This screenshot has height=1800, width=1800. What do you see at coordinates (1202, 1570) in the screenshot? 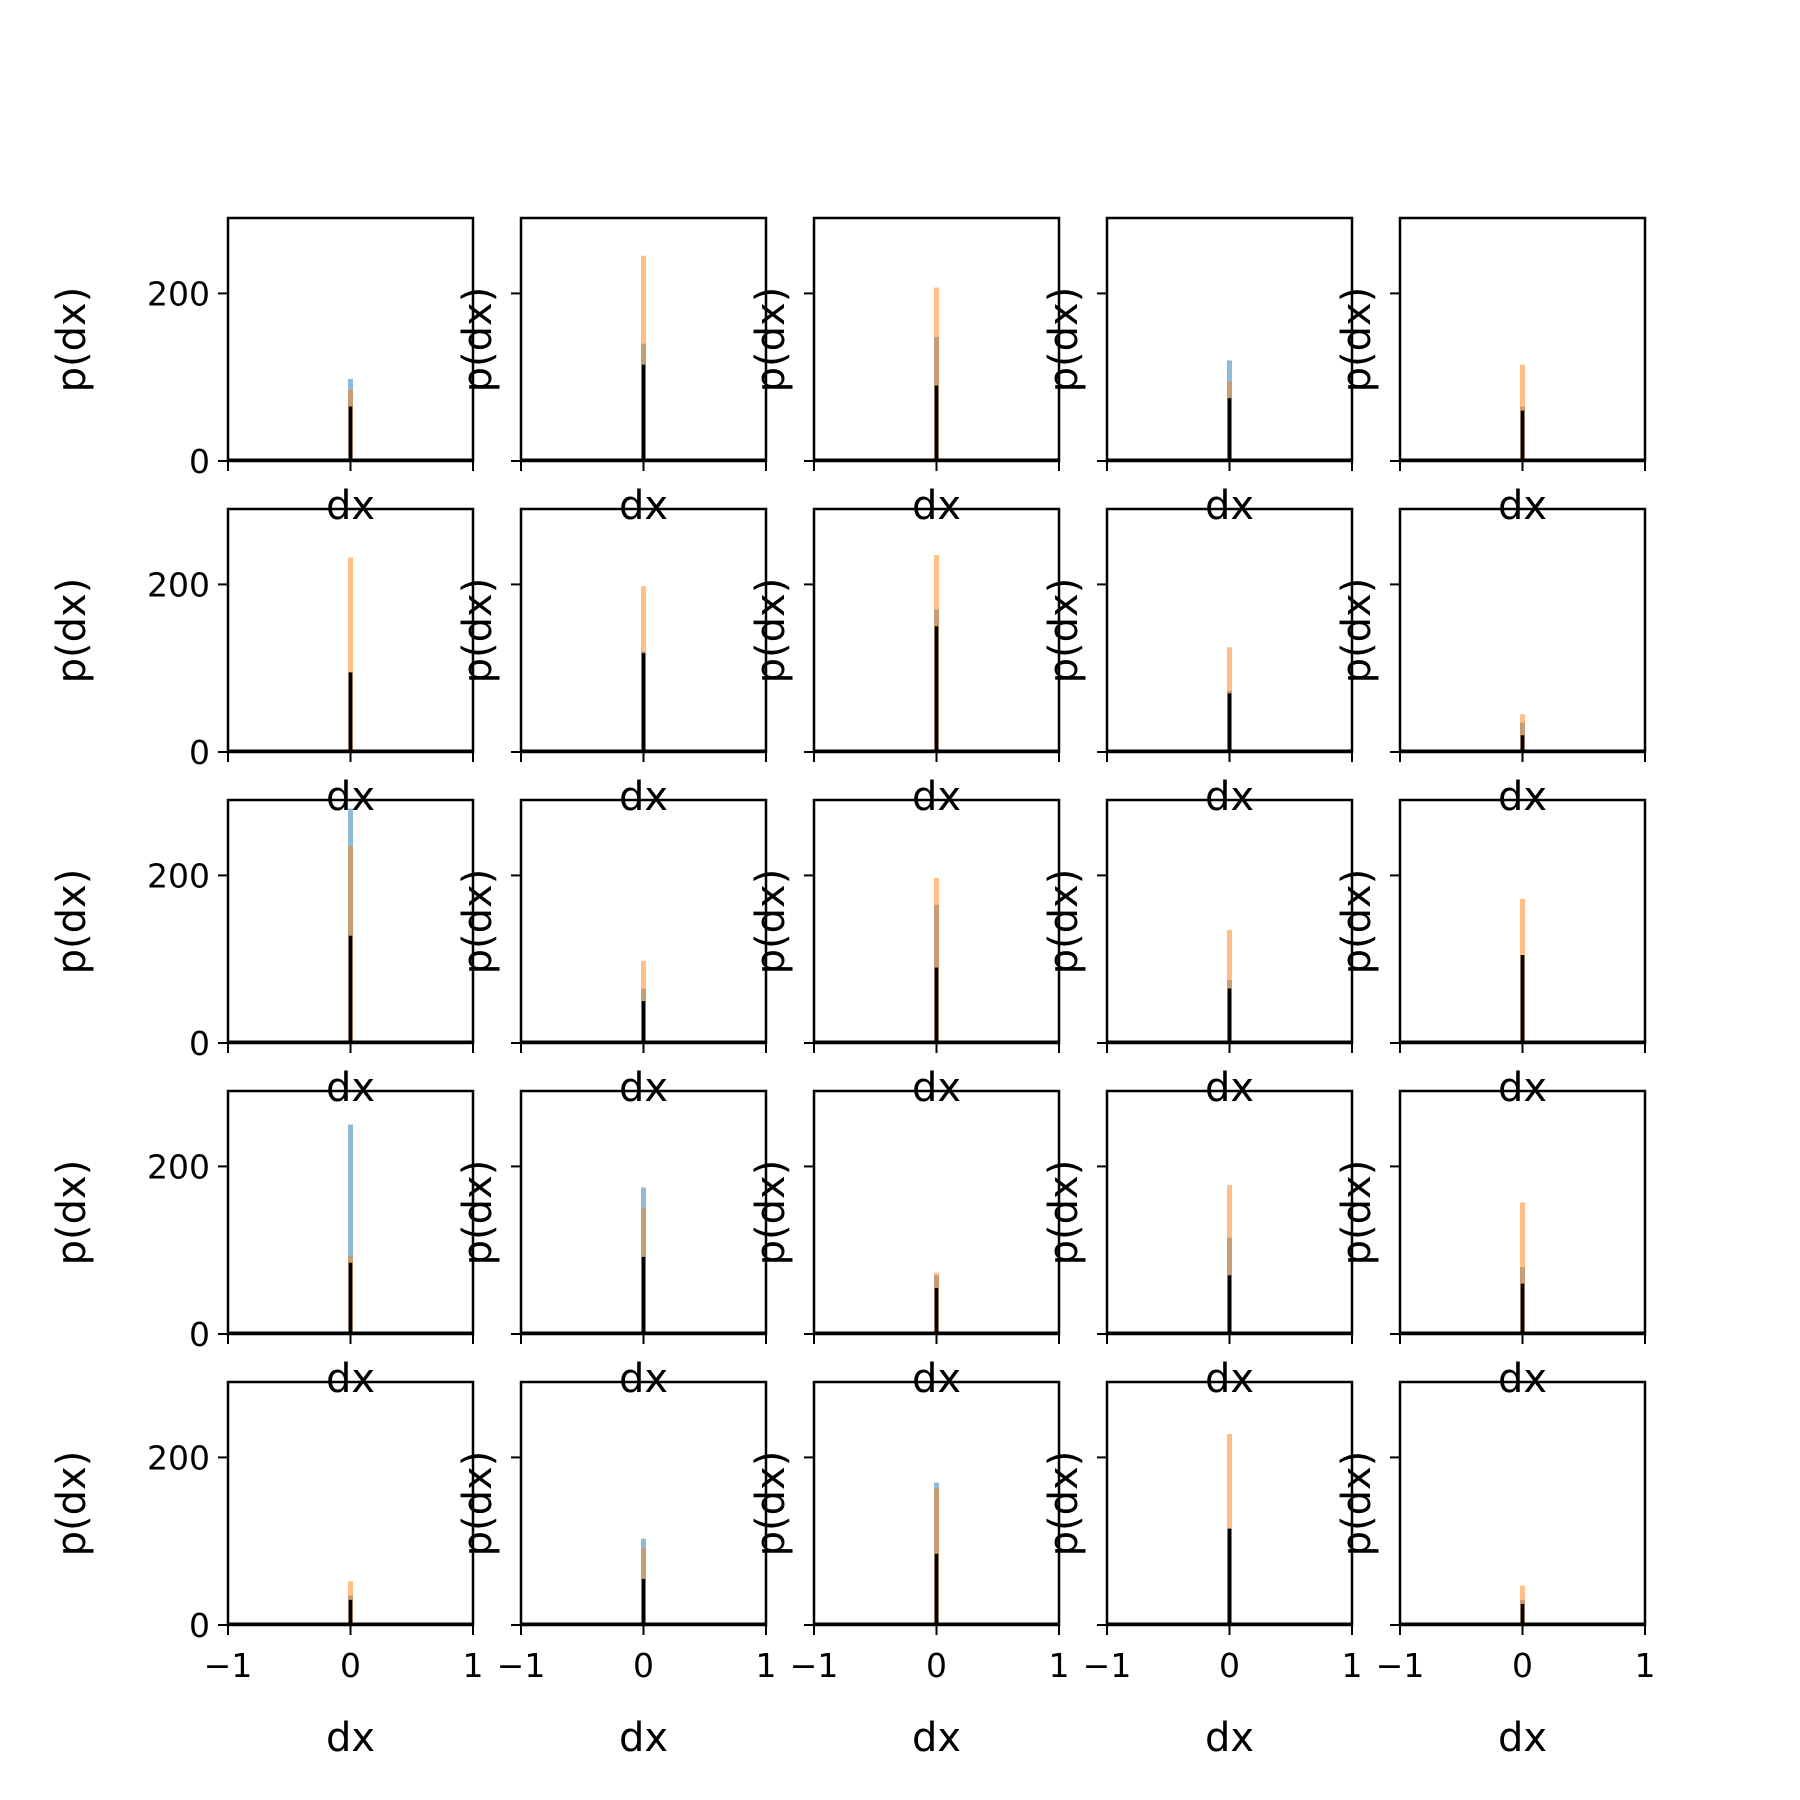
I see `panel-5-4: −1 0 1 dx p(dx)` at bounding box center [1202, 1570].